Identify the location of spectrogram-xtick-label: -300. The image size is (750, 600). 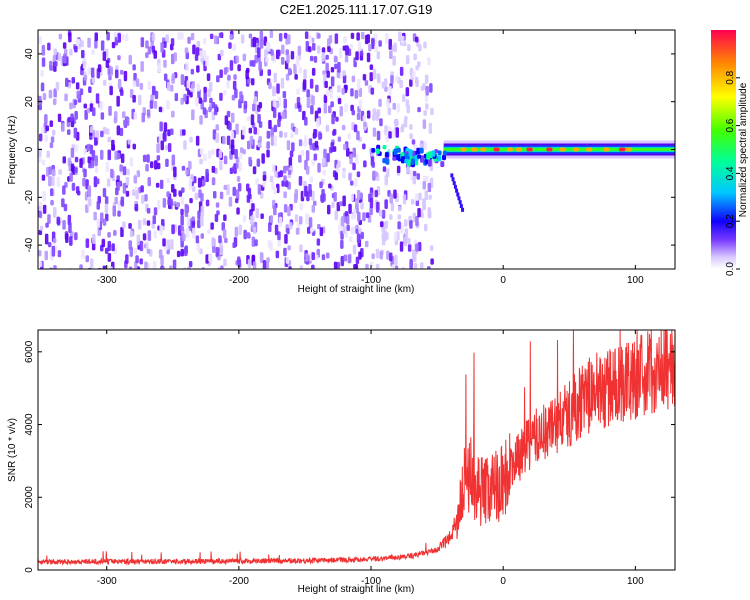
(107, 280).